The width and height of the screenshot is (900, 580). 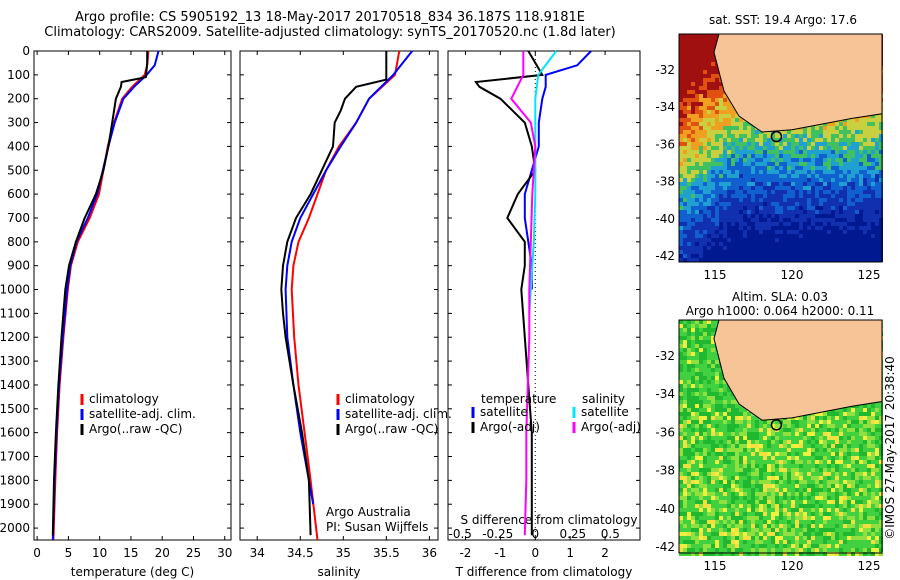 I want to click on series-line, so click(x=523, y=293).